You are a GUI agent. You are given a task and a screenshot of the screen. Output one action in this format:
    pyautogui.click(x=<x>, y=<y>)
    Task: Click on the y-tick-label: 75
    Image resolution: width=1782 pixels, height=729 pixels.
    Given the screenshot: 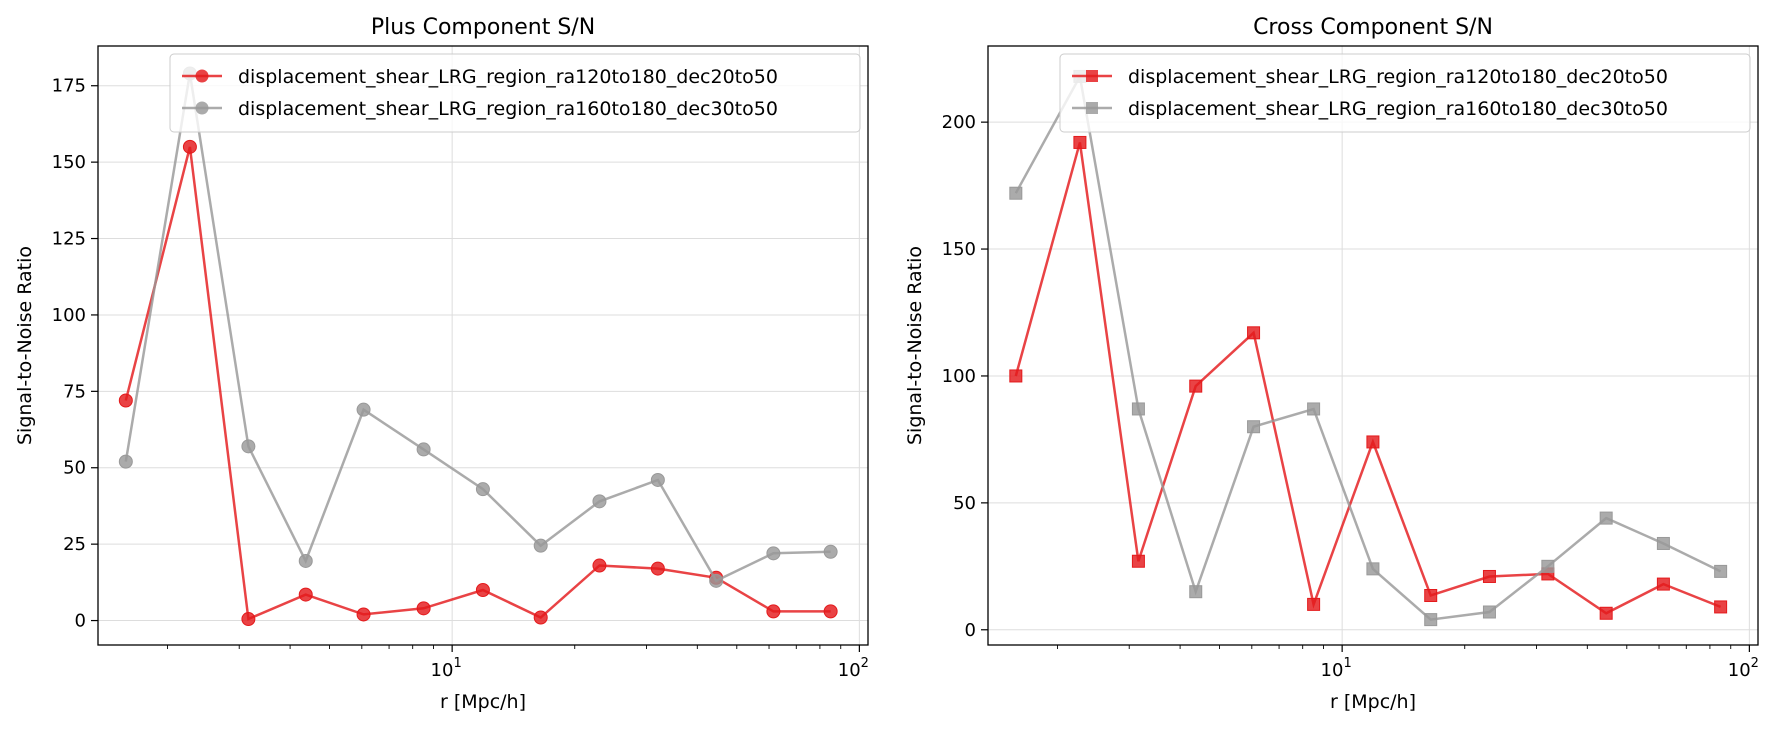 What is the action you would take?
    pyautogui.click(x=74, y=391)
    